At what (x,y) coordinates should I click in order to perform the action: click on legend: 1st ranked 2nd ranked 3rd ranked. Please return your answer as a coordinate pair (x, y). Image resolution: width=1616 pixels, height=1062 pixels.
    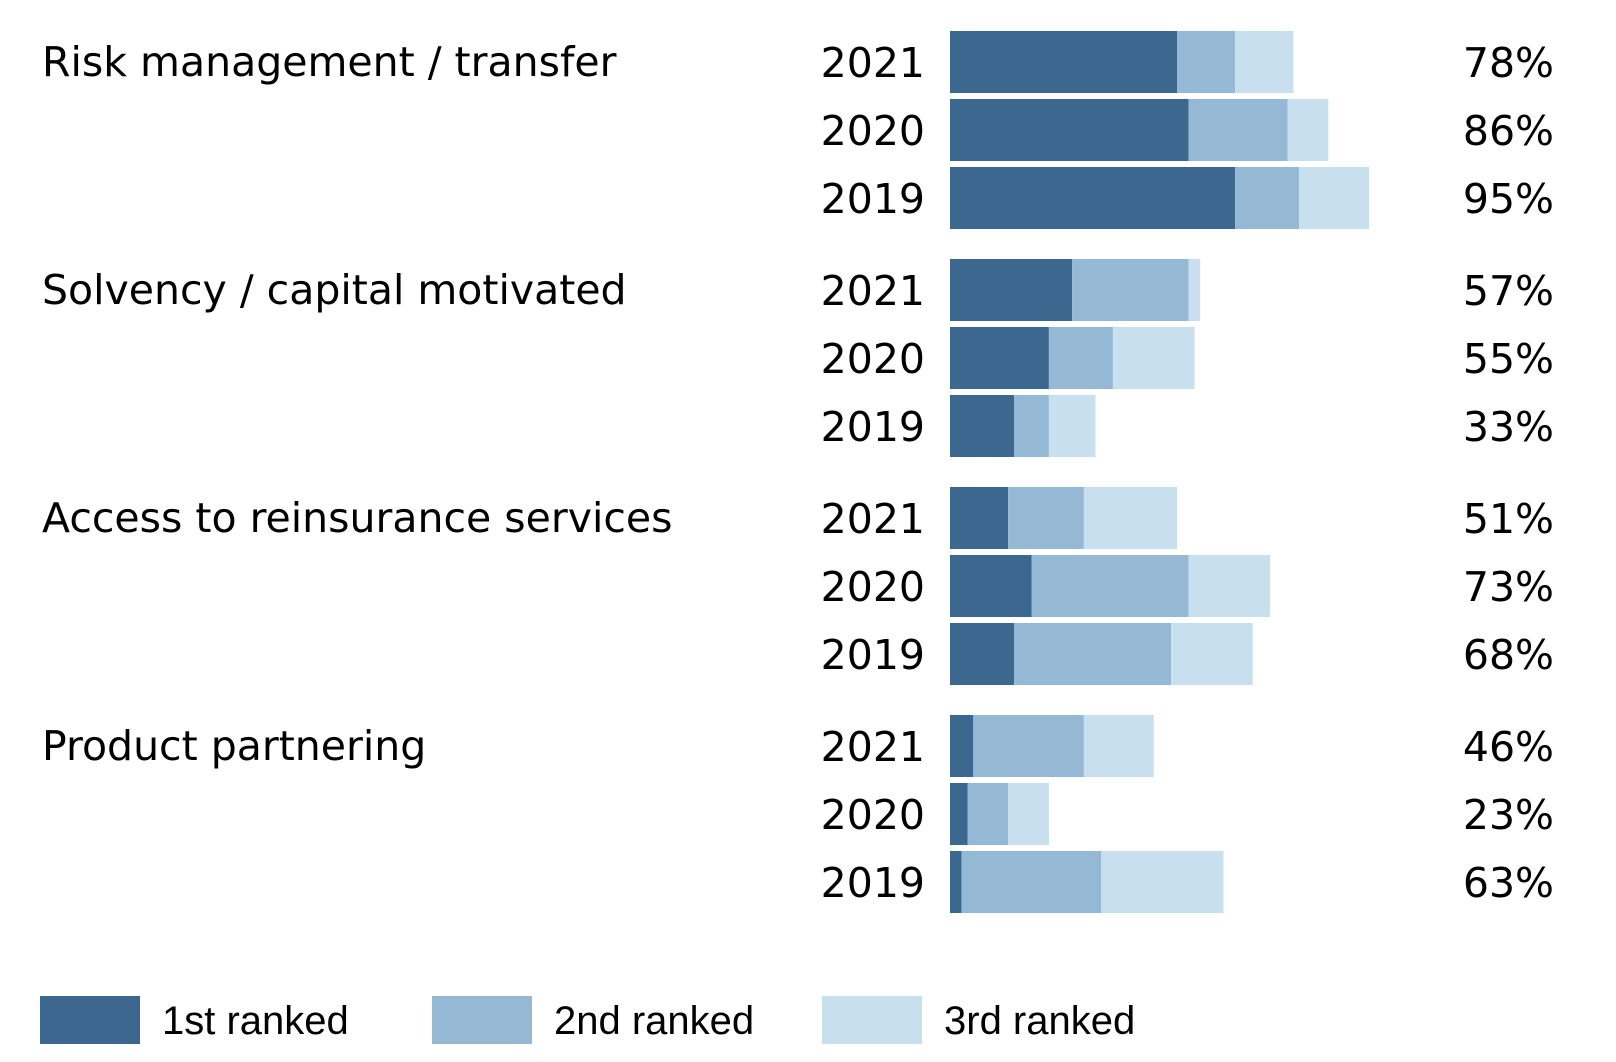
    Looking at the image, I should click on (587, 1020).